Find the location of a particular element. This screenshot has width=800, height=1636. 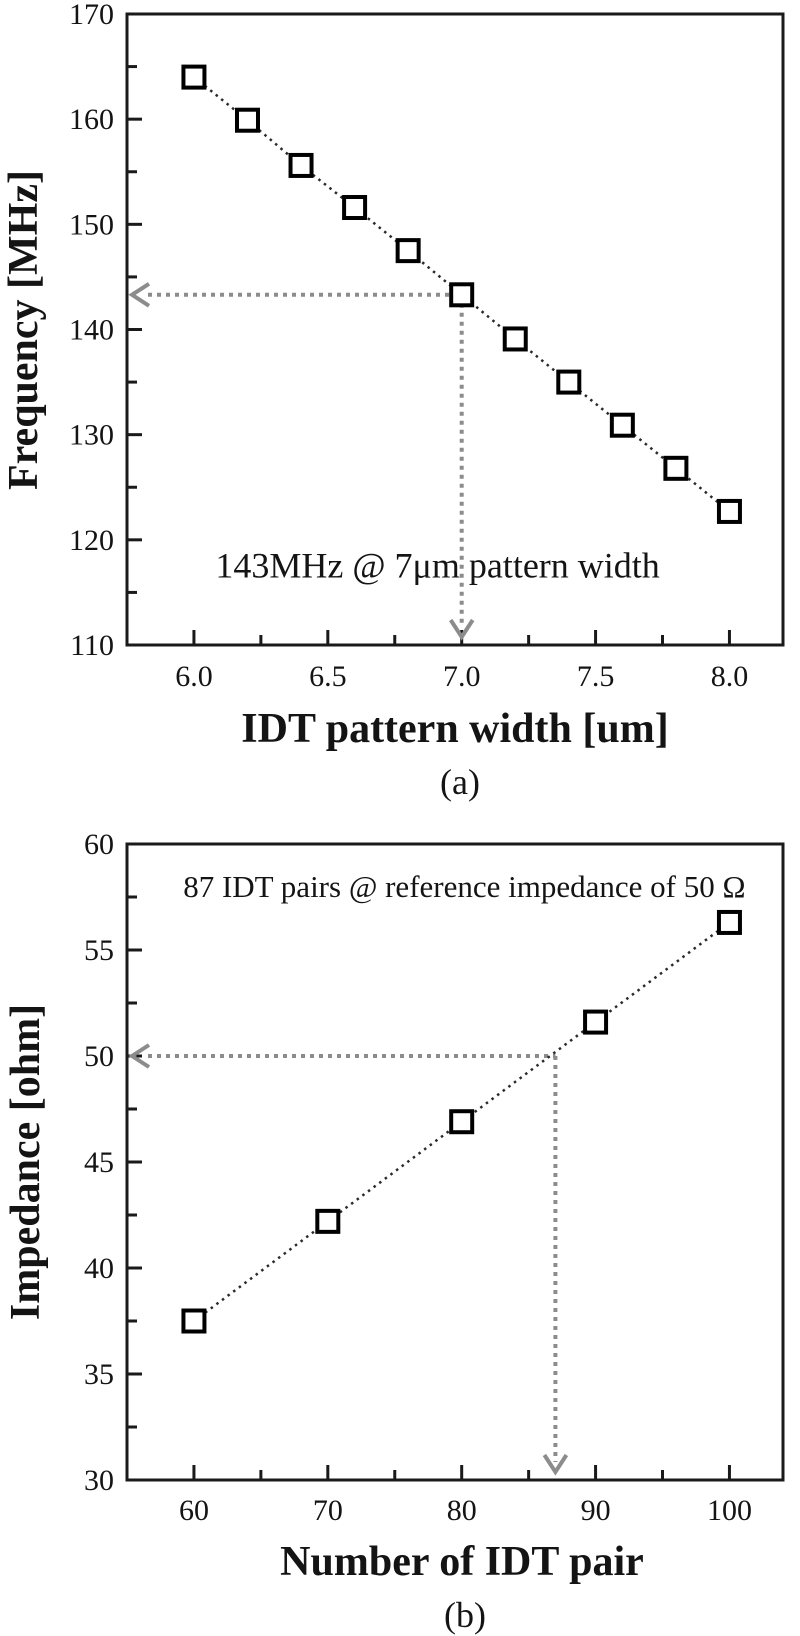

y-axis-title-b: Impedance [ohm] is located at coordinates (26, 1162).